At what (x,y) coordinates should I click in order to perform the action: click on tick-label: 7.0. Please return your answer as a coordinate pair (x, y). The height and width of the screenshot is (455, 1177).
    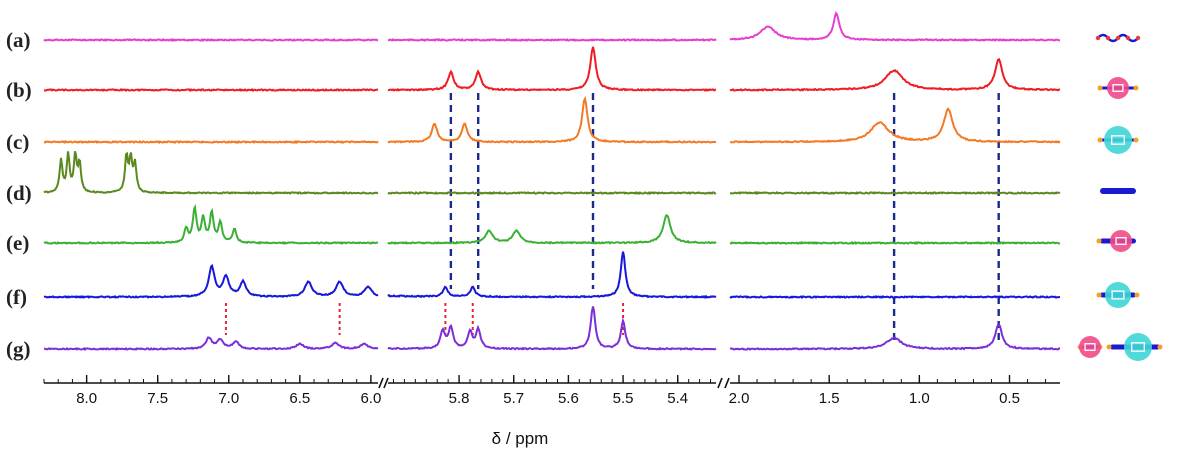
    Looking at the image, I should click on (228, 398).